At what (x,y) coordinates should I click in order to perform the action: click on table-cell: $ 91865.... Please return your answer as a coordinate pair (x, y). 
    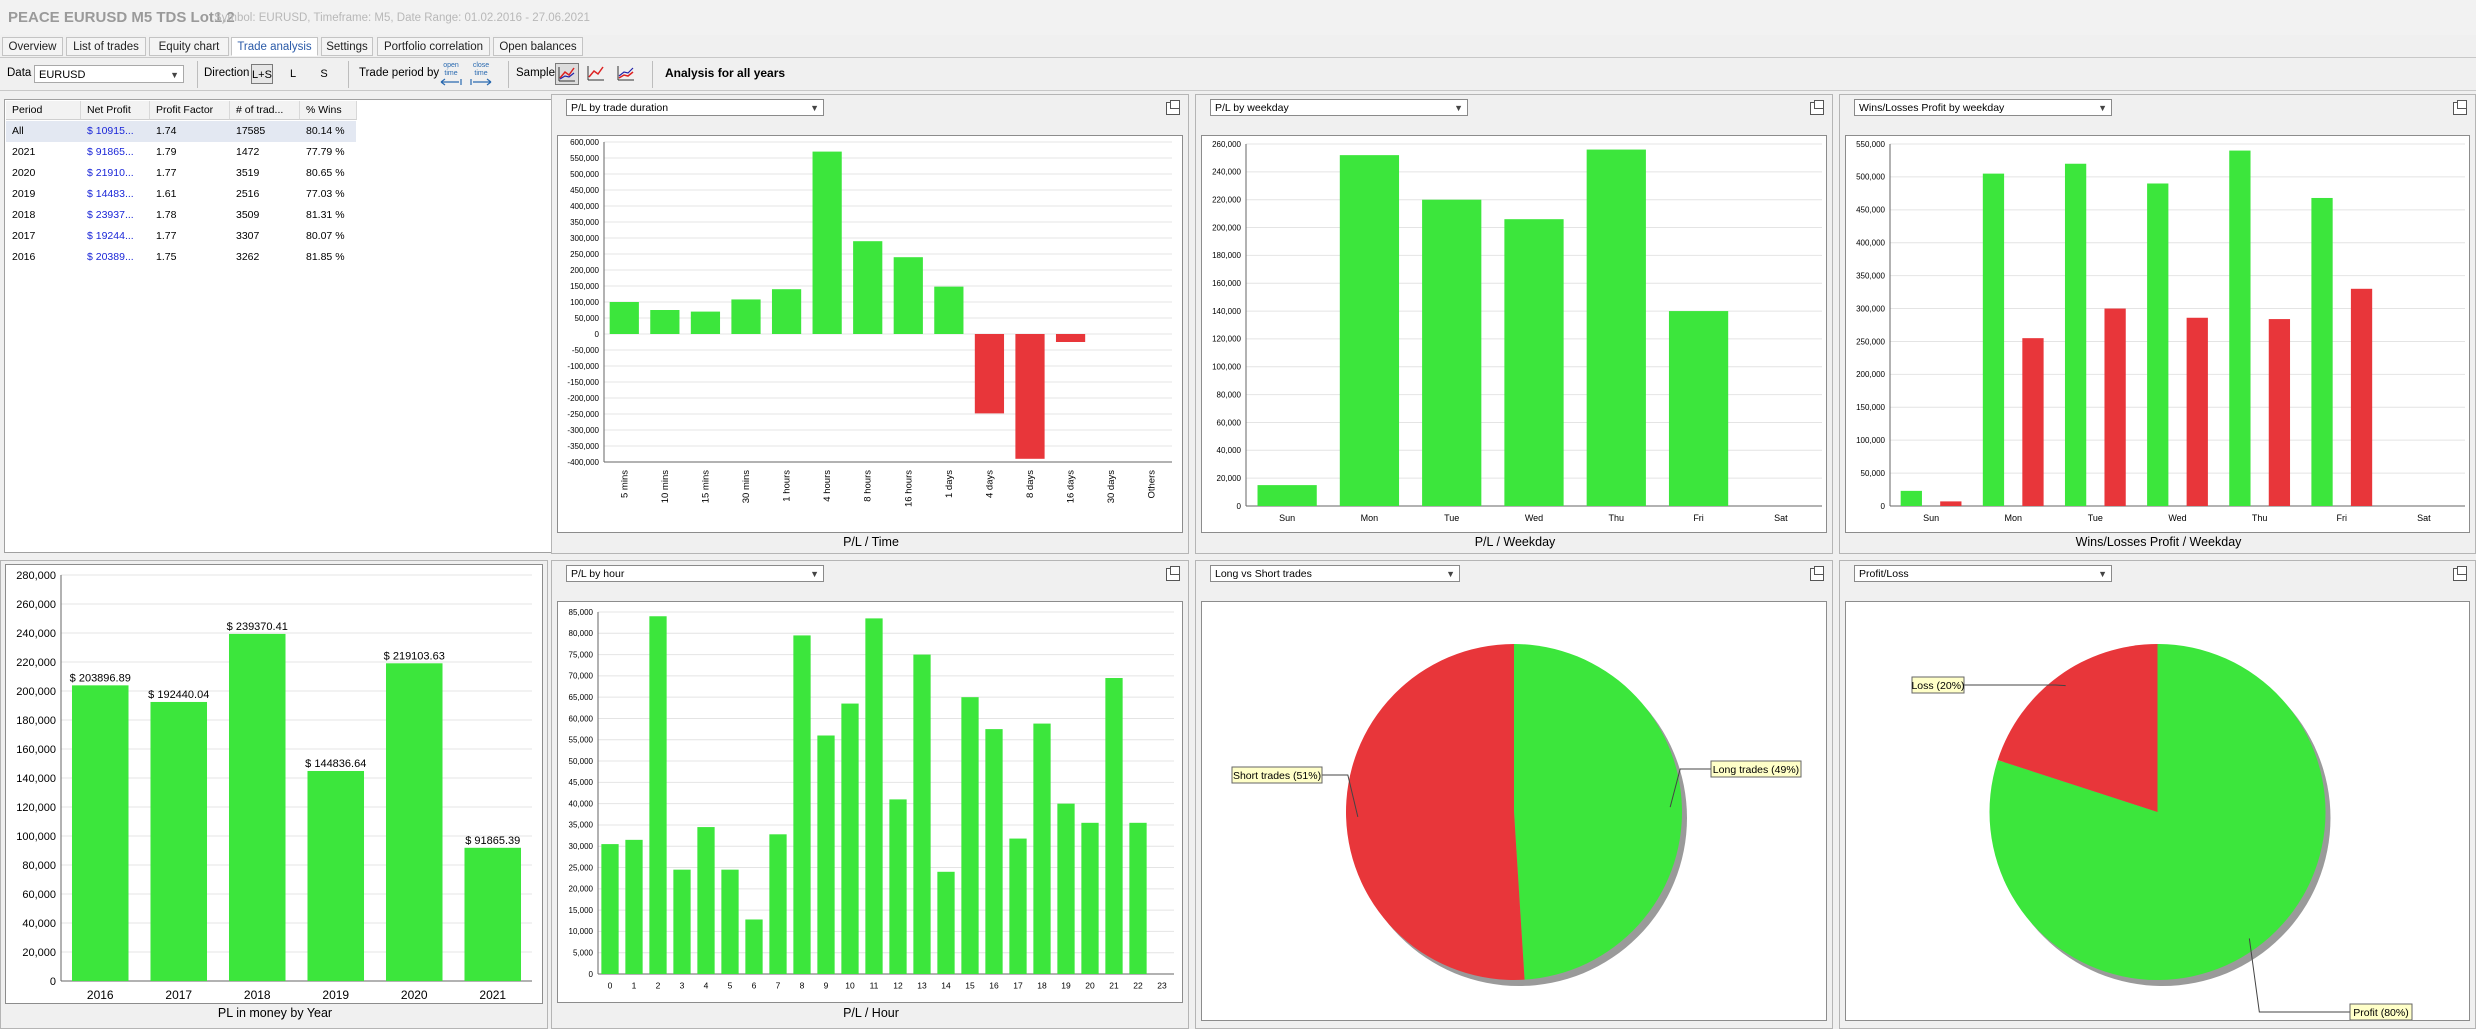
    Looking at the image, I should click on (110, 152).